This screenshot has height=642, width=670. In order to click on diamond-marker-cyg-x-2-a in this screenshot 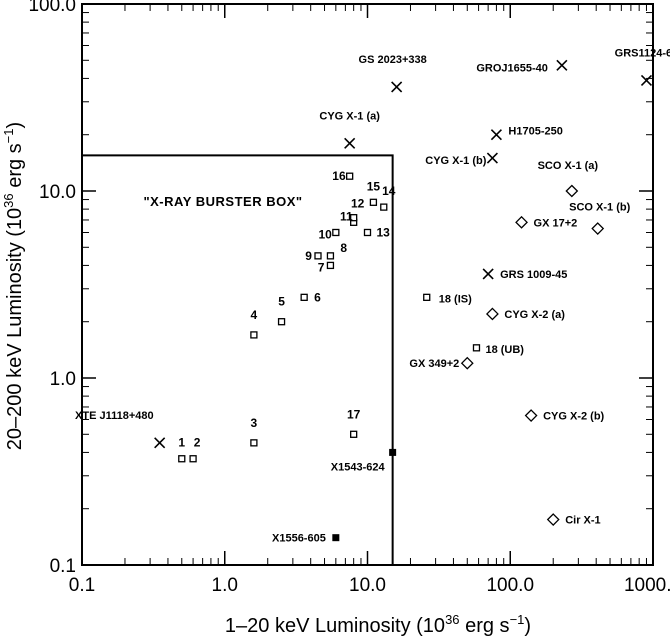, I will do `click(492, 314)`.